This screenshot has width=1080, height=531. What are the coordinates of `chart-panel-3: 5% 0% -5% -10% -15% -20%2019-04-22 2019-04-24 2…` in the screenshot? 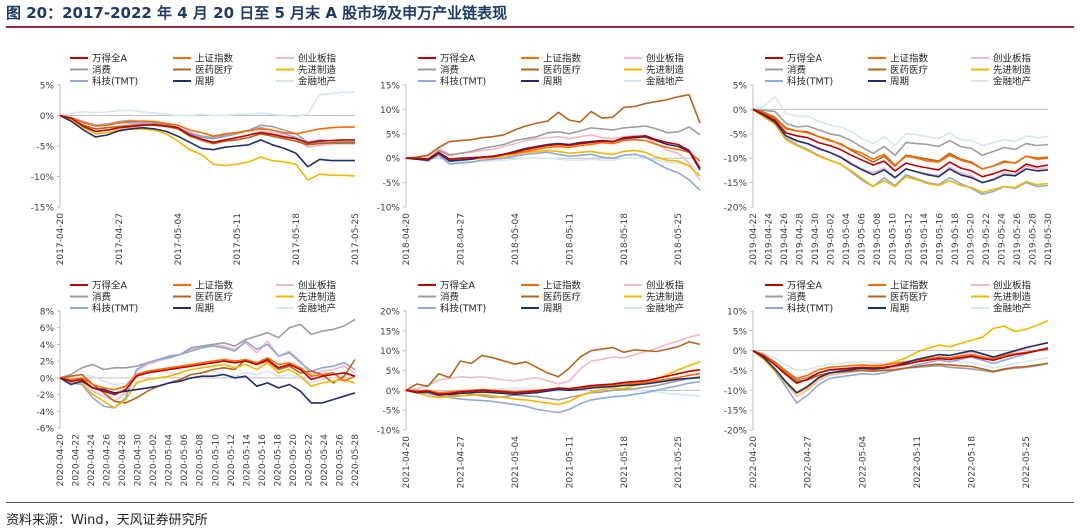 It's located at (889, 159).